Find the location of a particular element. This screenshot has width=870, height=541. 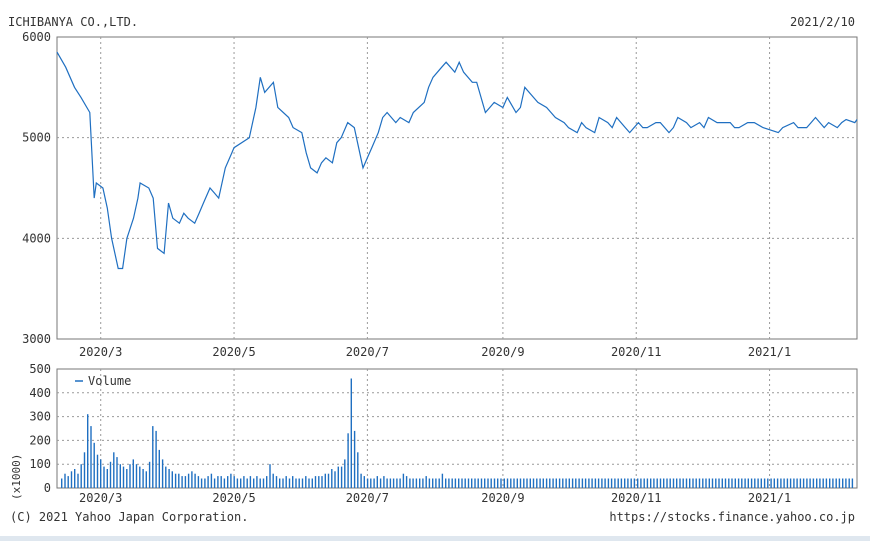

price-x-tick-label: 2020/3 is located at coordinates (100, 352).